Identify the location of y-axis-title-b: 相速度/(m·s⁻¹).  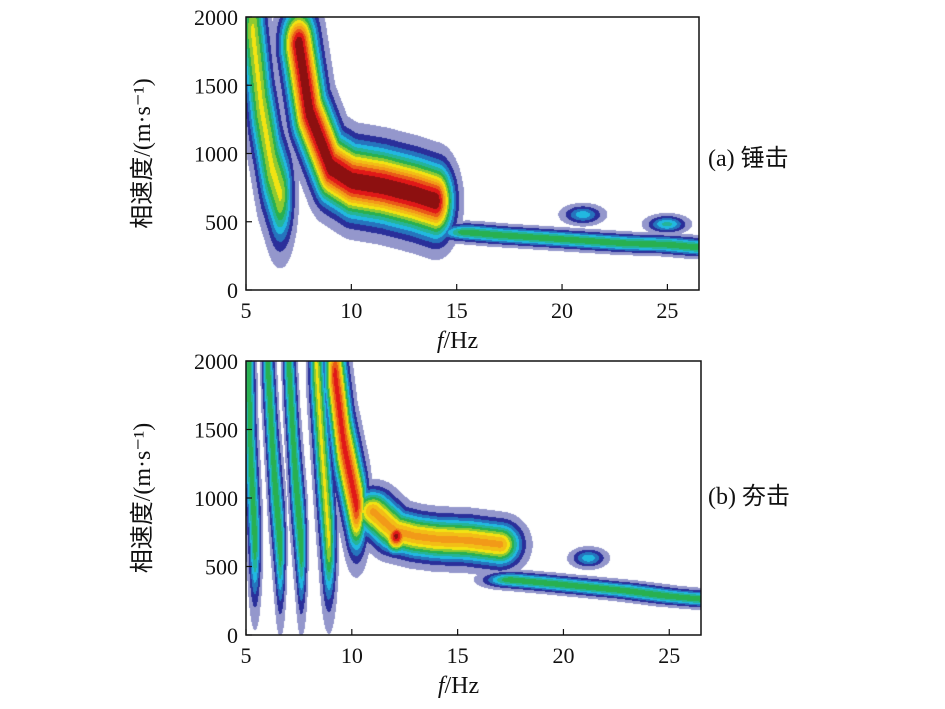
(142, 498).